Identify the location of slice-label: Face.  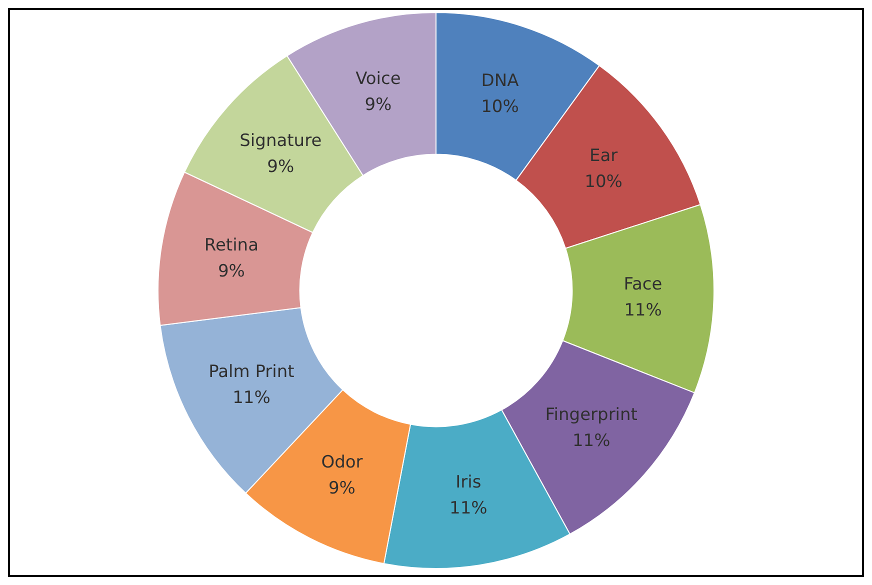
(643, 284).